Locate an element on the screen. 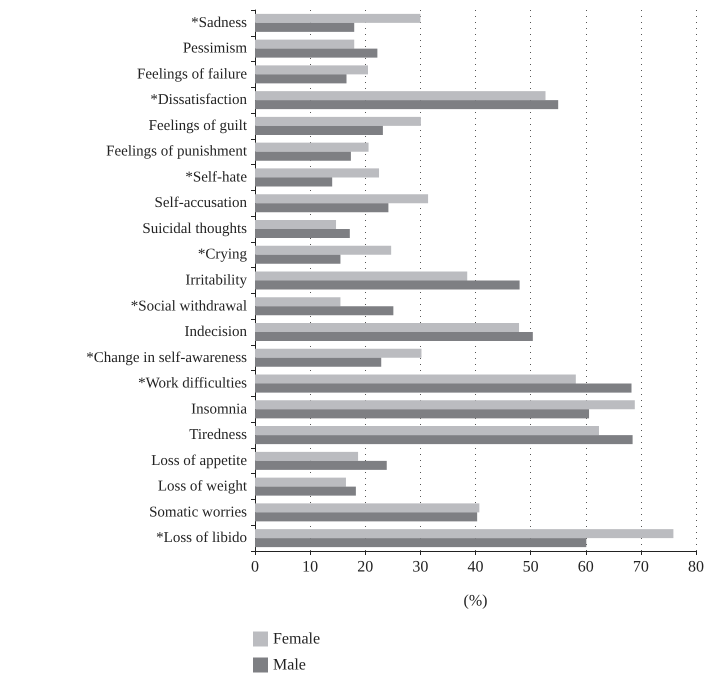  y-tick-label: Indecision is located at coordinates (216, 332).